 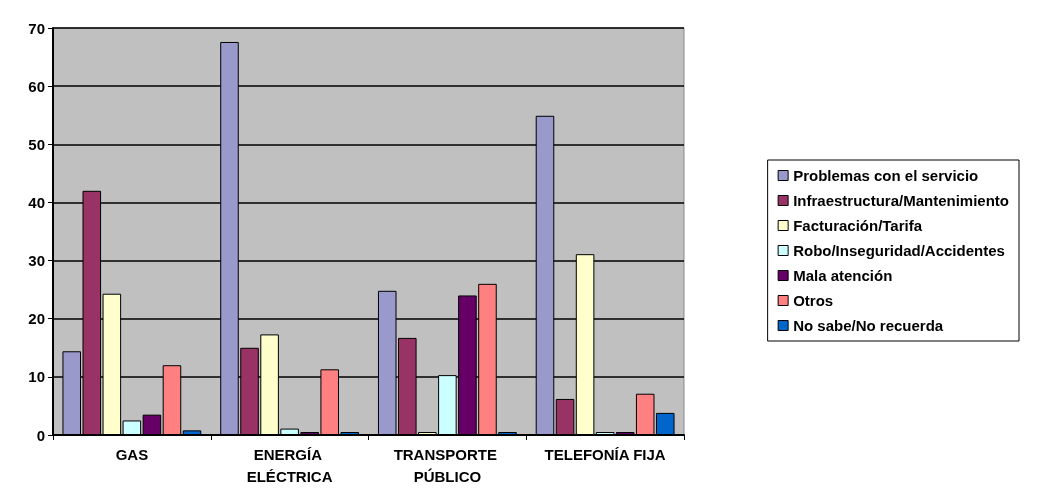 I want to click on x-tick-label: ENERGÍA ELÉCTRICA, so click(x=289, y=465).